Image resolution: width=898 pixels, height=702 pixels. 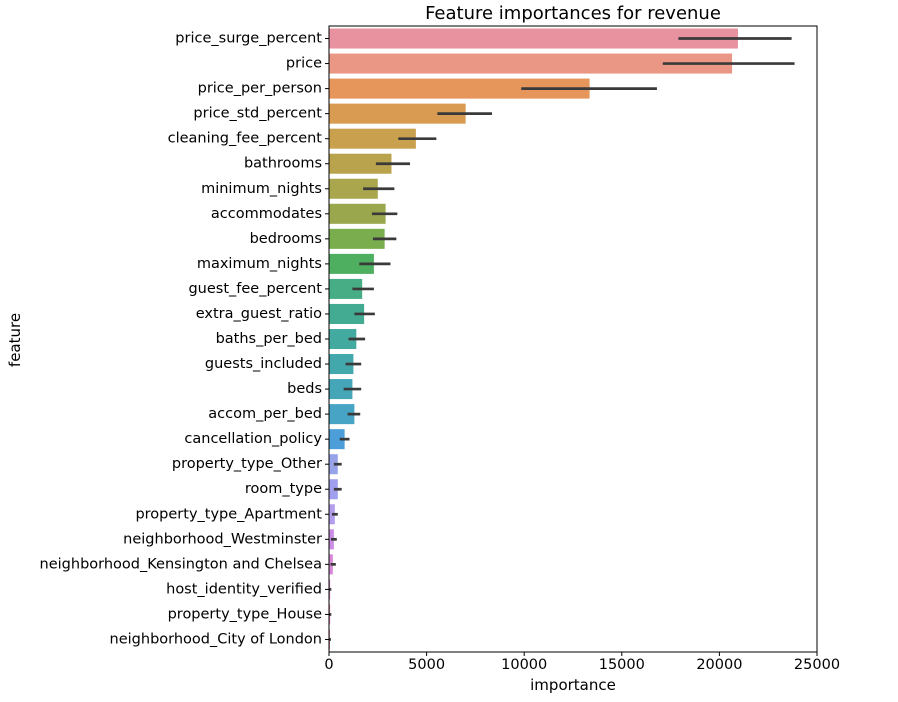 I want to click on y-tick-label: accom_per_bed, so click(x=265, y=414).